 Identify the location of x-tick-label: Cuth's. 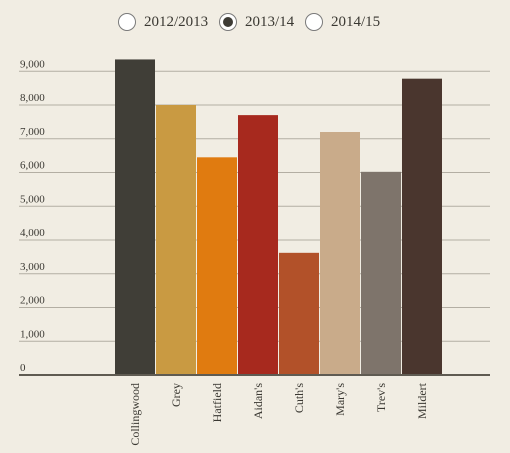
(299, 398).